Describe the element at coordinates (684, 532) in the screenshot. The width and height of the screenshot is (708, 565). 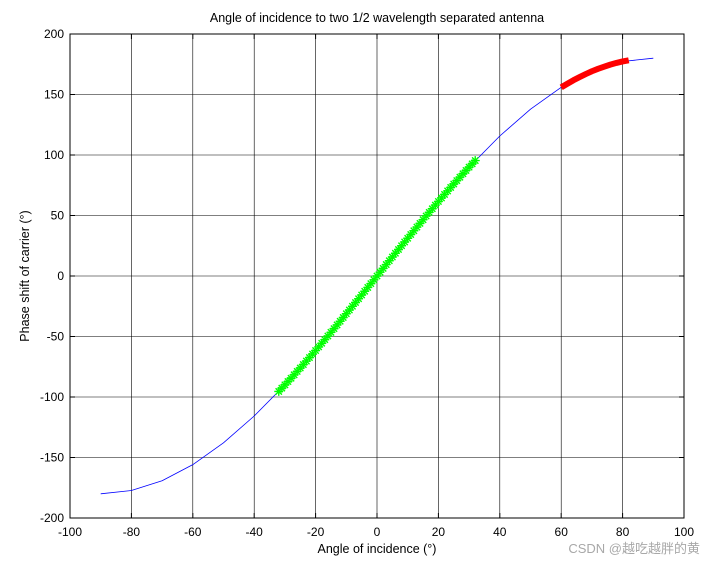
I see `x-tick-label: 100` at that location.